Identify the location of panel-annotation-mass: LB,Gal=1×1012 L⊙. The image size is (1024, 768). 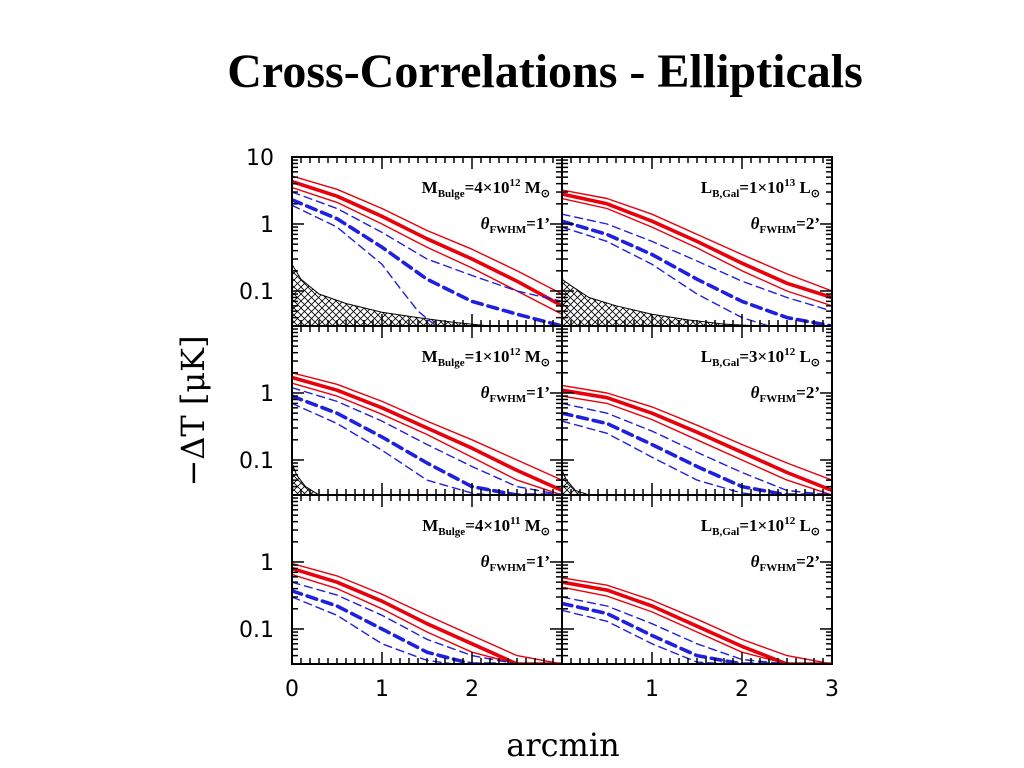
(760, 526).